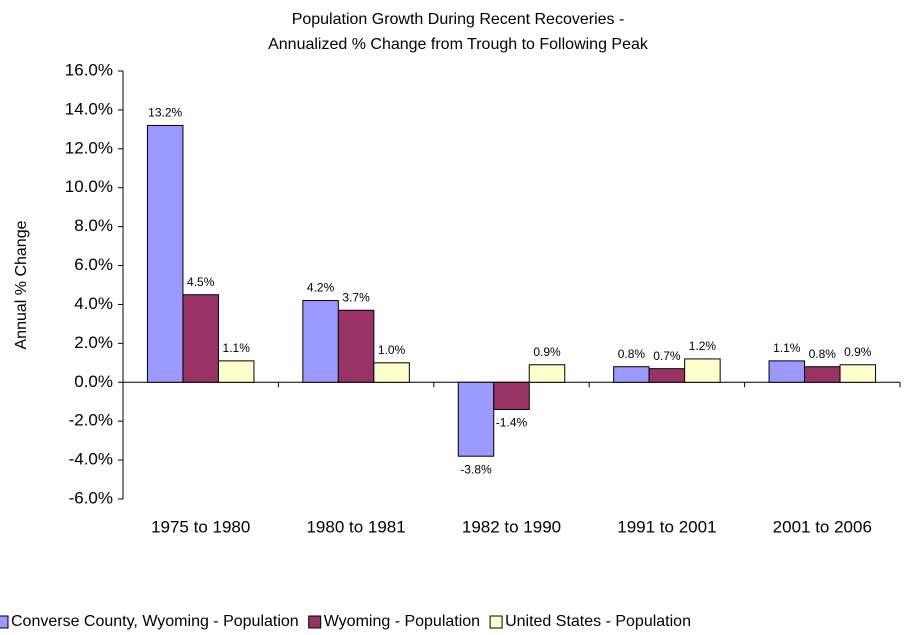  Describe the element at coordinates (93, 264) in the screenshot. I see `y-tick-label: 6.0%` at that location.